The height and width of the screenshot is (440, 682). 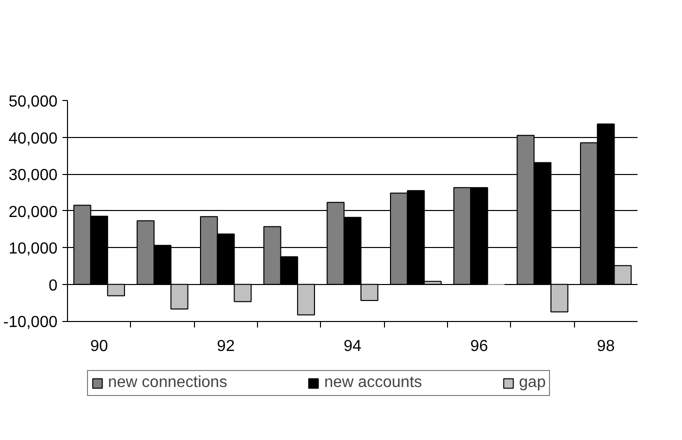 I want to click on legend-label: gap, so click(x=532, y=383).